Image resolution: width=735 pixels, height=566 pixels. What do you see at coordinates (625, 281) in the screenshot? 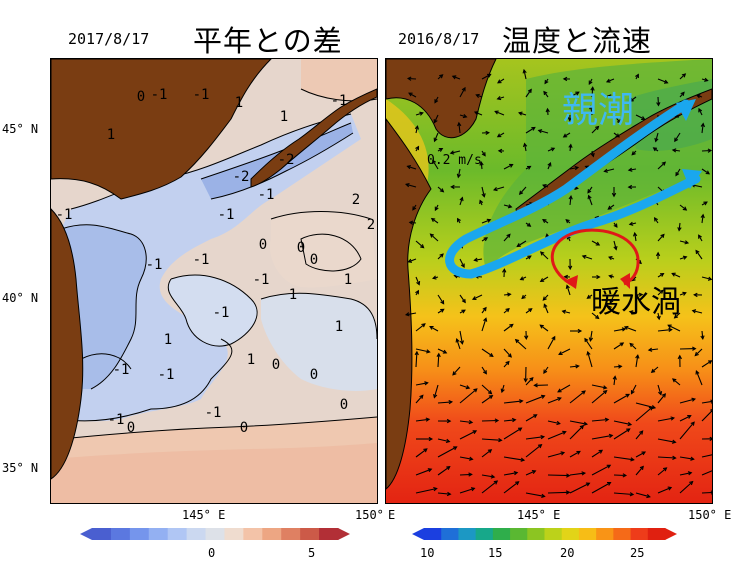
I see `eddy-arrowhead-right` at bounding box center [625, 281].